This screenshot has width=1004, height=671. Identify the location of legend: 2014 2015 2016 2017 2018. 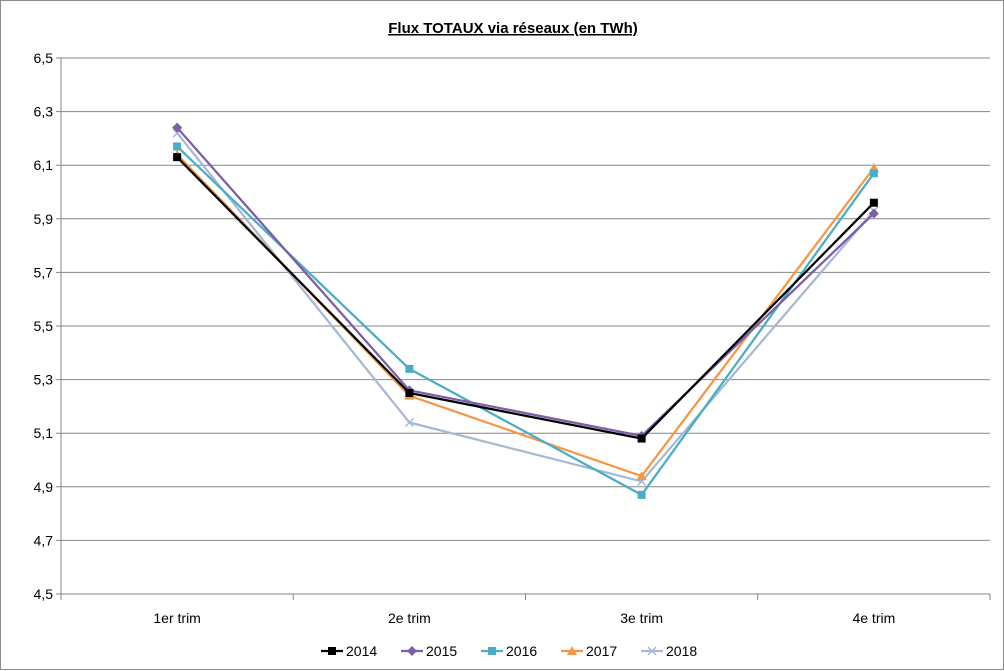
(509, 651).